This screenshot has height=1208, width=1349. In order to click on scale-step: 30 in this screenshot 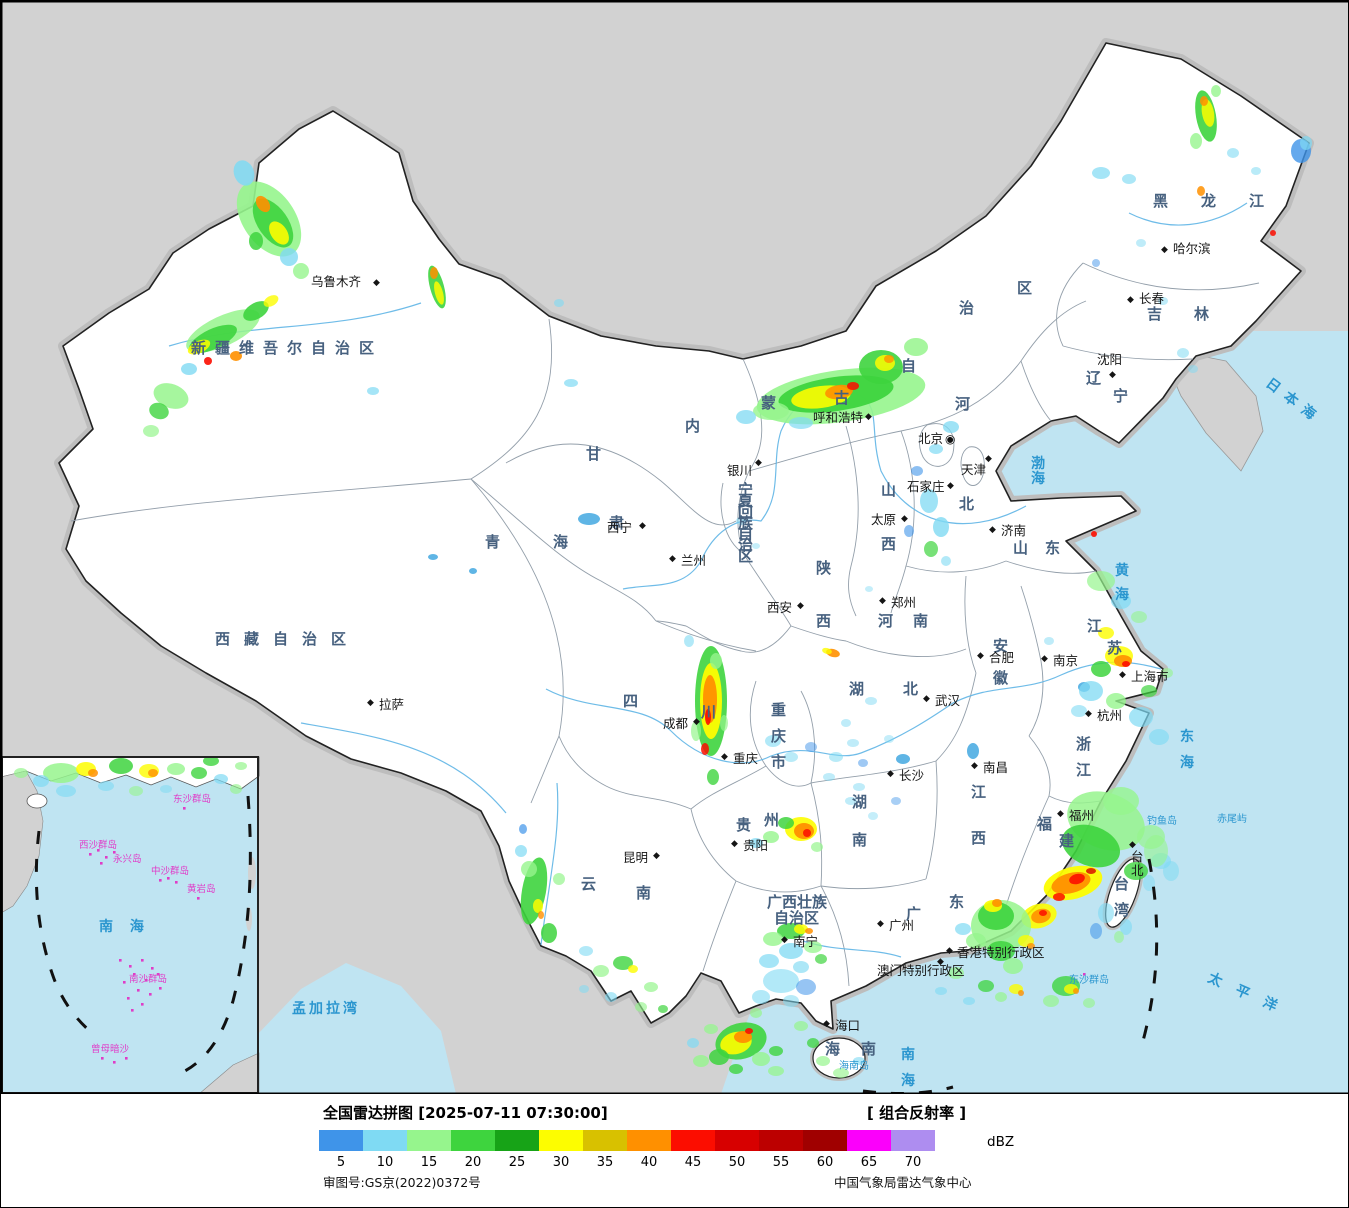, I will do `click(561, 1150)`.